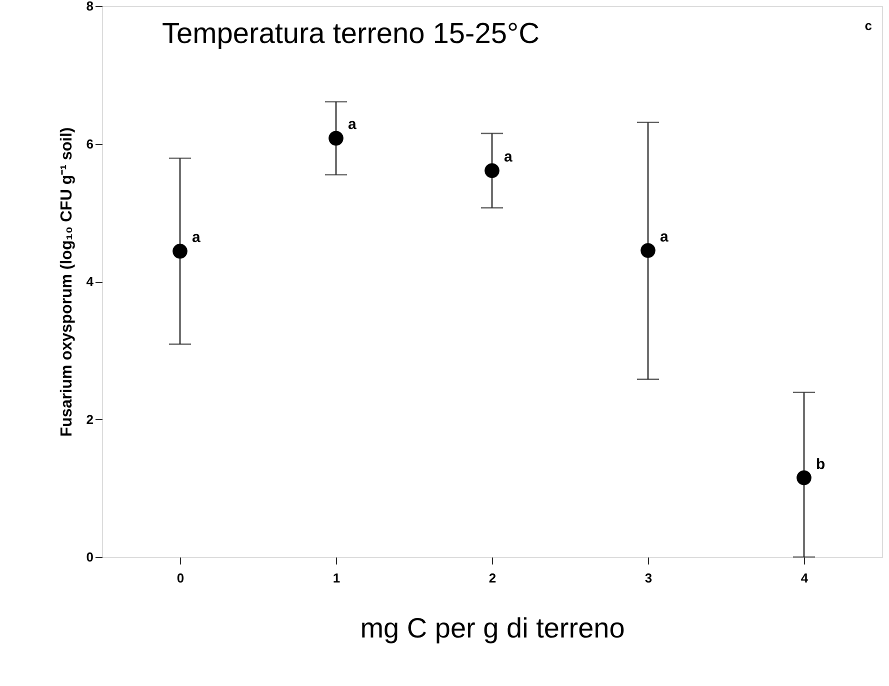 The image size is (889, 686). What do you see at coordinates (648, 578) in the screenshot?
I see `x-tick-label: 3` at bounding box center [648, 578].